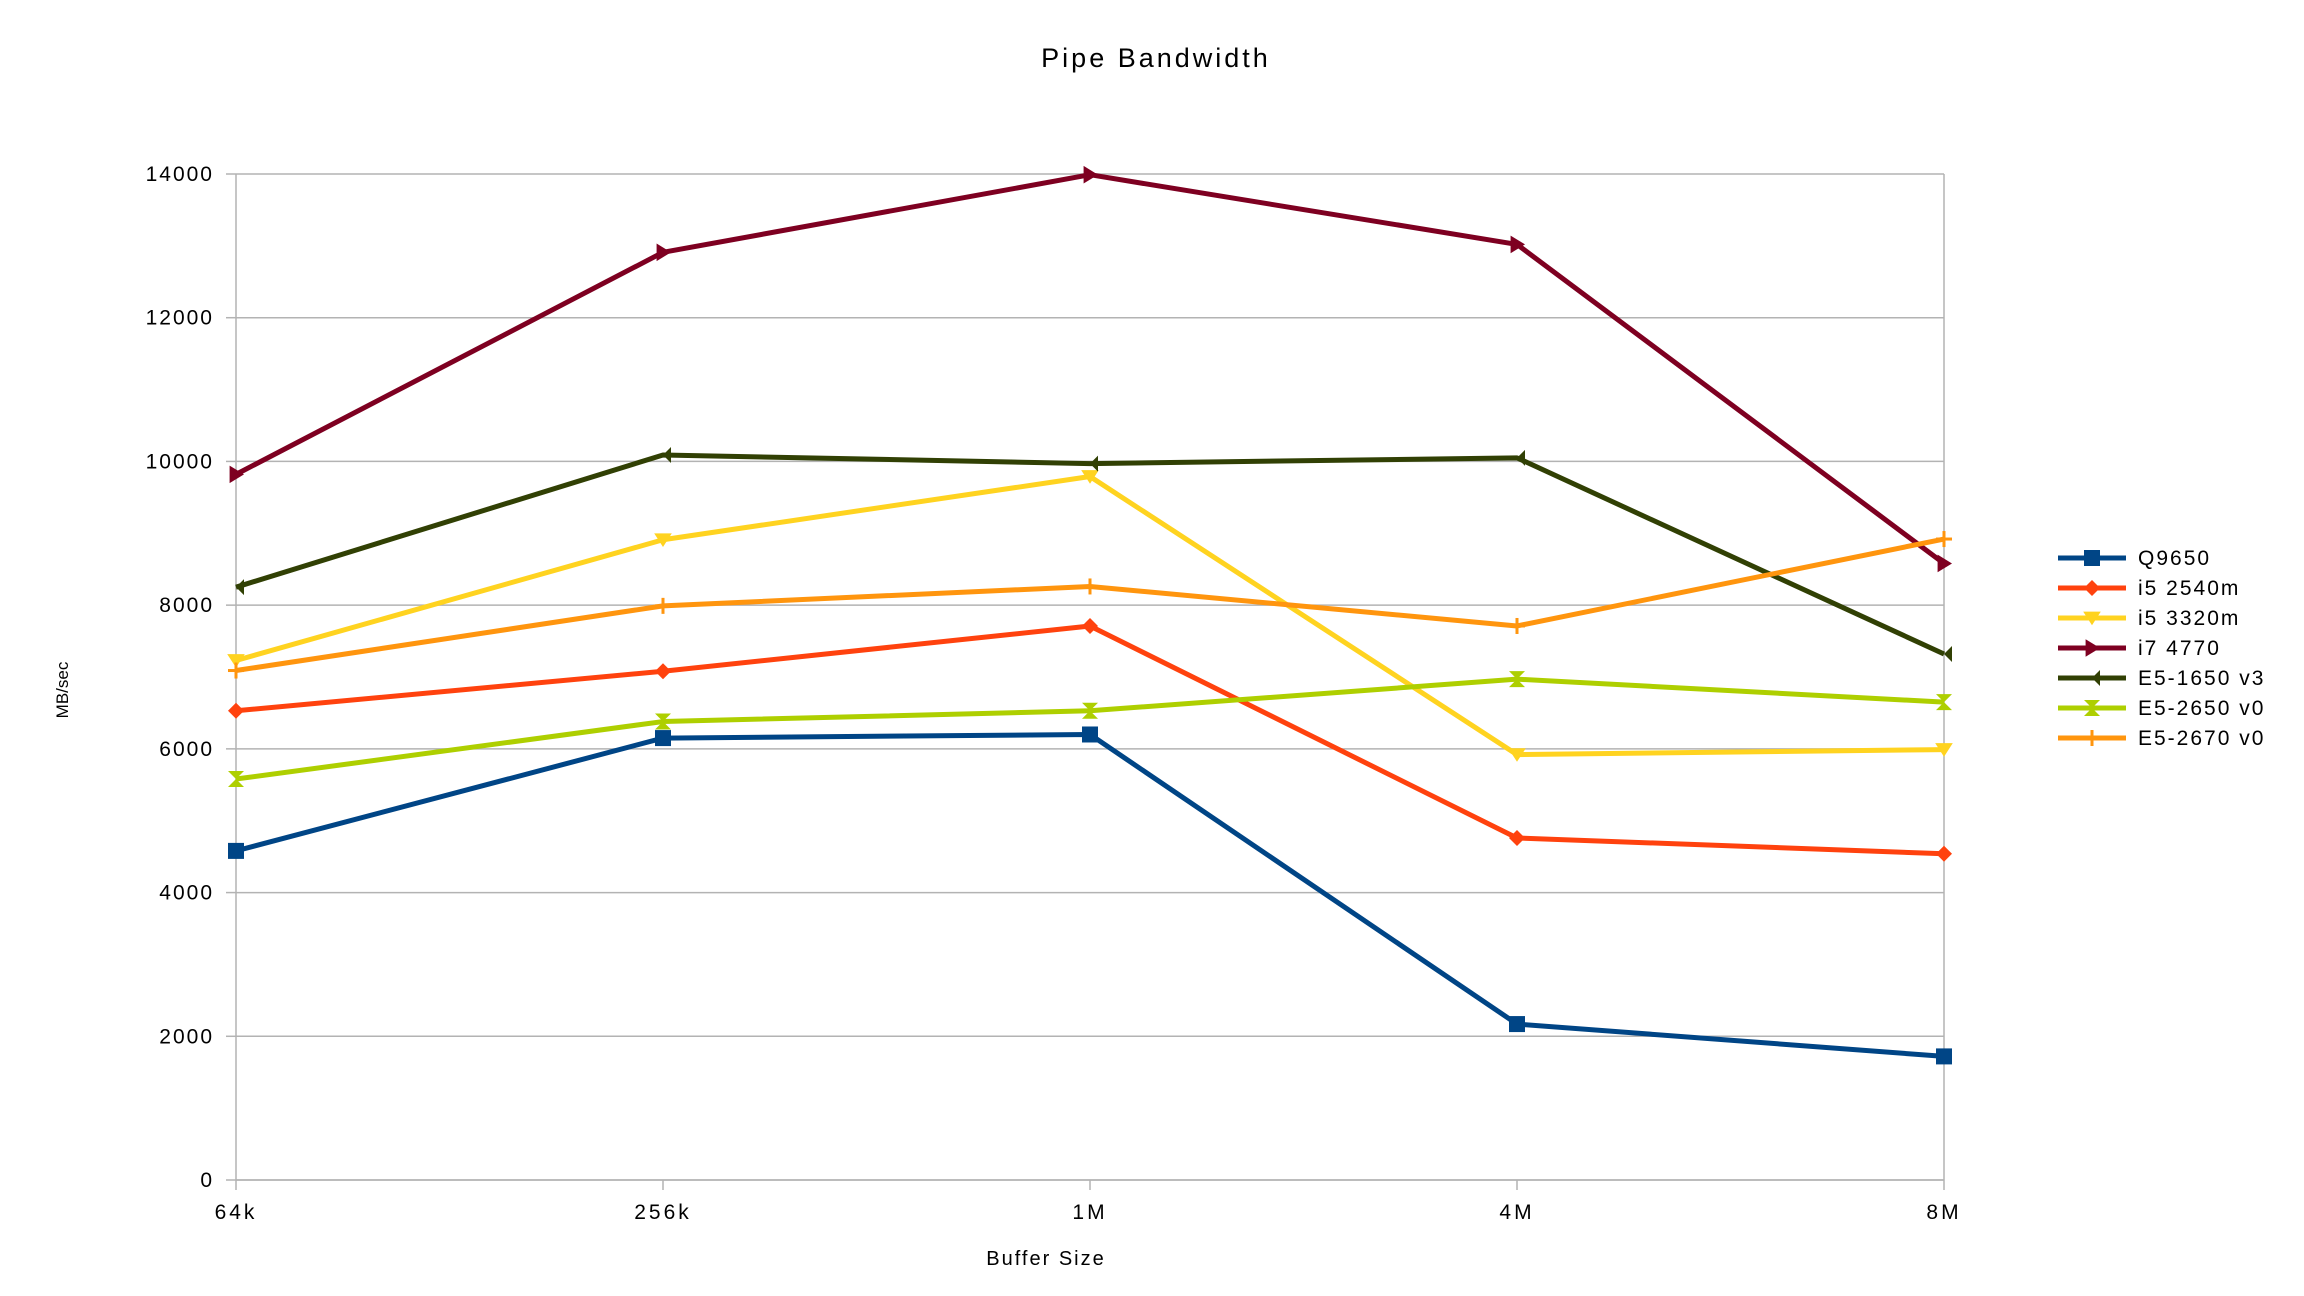 Image resolution: width=2304 pixels, height=1296 pixels. I want to click on series-line, so click(1090, 729).